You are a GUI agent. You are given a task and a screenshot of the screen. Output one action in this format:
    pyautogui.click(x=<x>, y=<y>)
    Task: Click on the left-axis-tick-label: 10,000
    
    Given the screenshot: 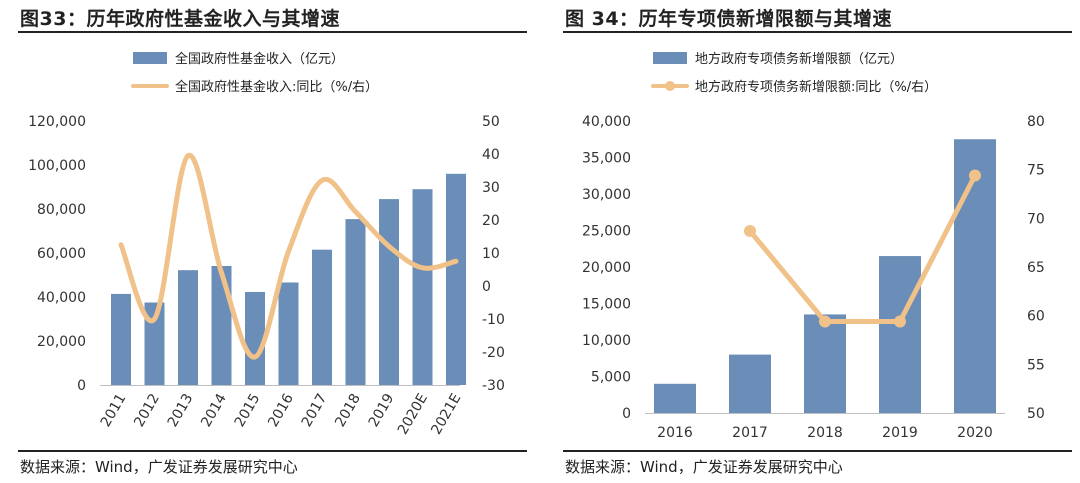 What is the action you would take?
    pyautogui.click(x=606, y=341)
    